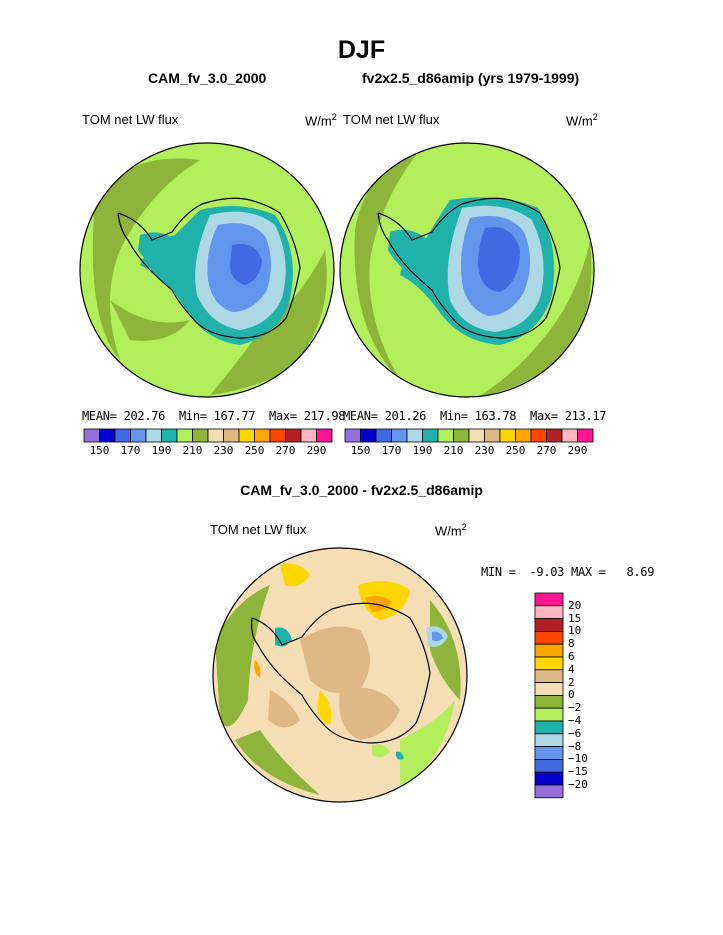 This screenshot has height=935, width=723. What do you see at coordinates (578, 772) in the screenshot?
I see `difference-colorbar-label: −15` at bounding box center [578, 772].